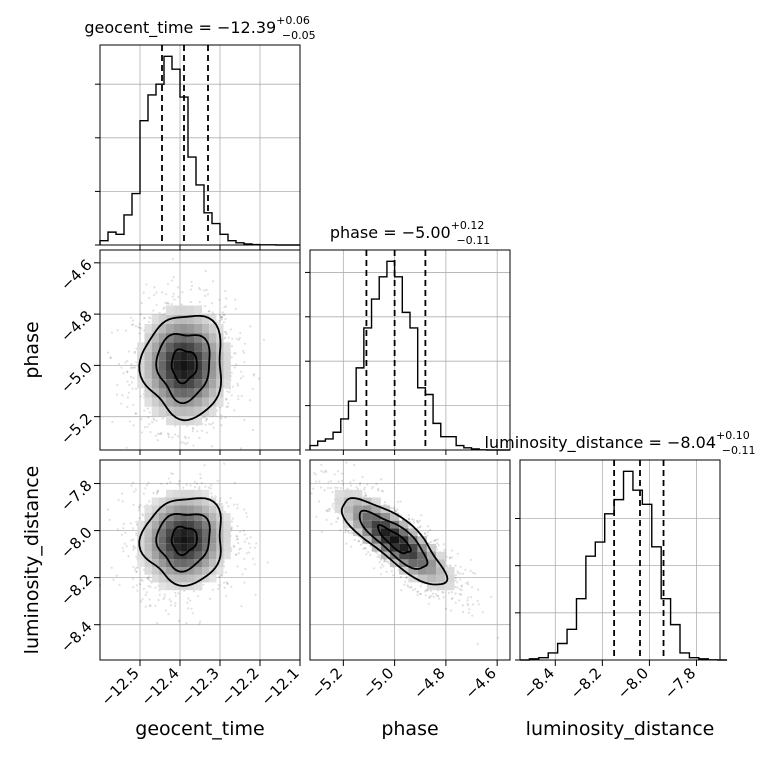  I want to click on y-axis-label-luminosity_distance: luminosity_distance, so click(32, 560).